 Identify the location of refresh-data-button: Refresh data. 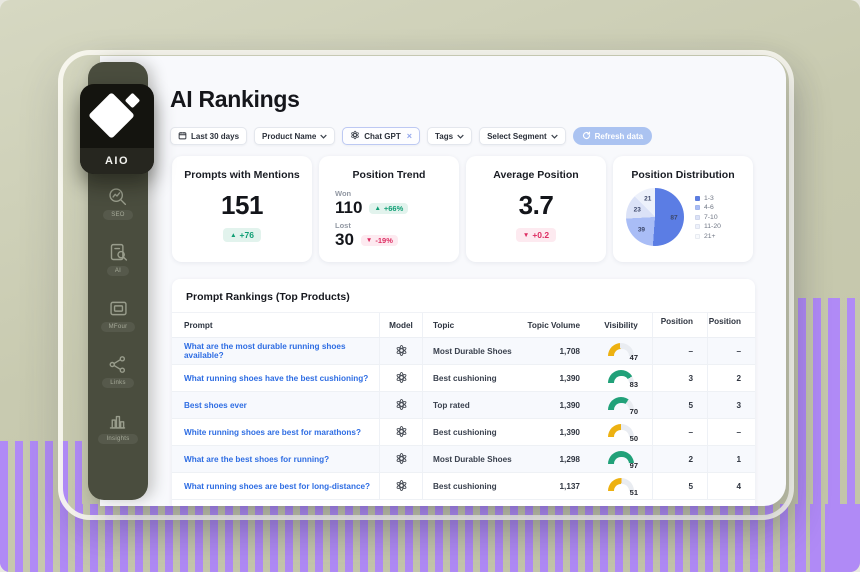
(612, 136).